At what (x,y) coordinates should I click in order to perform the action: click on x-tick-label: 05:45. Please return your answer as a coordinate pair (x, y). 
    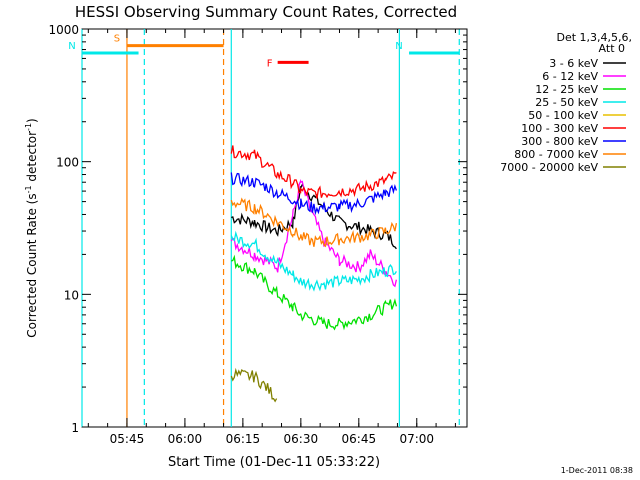
    Looking at the image, I should click on (127, 439).